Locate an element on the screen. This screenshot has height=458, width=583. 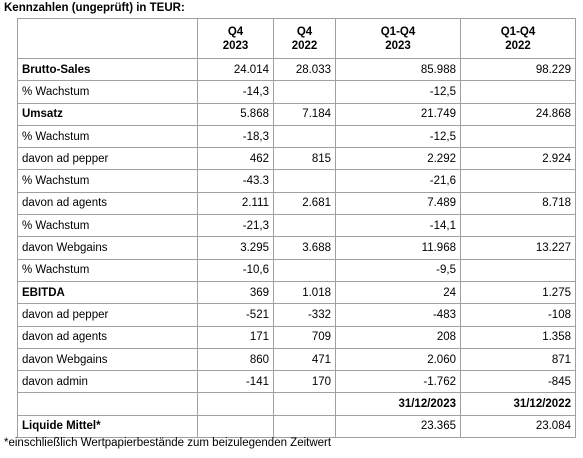
row: % Wachstum -21,3 -14,1 is located at coordinates (296, 226).